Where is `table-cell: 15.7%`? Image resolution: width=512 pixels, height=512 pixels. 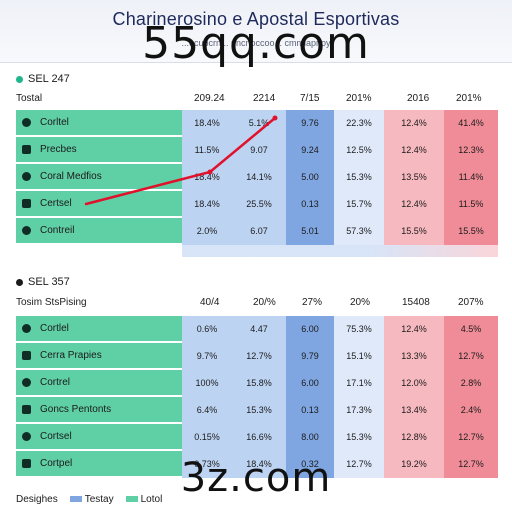
table-cell: 15.7% is located at coordinates (359, 204).